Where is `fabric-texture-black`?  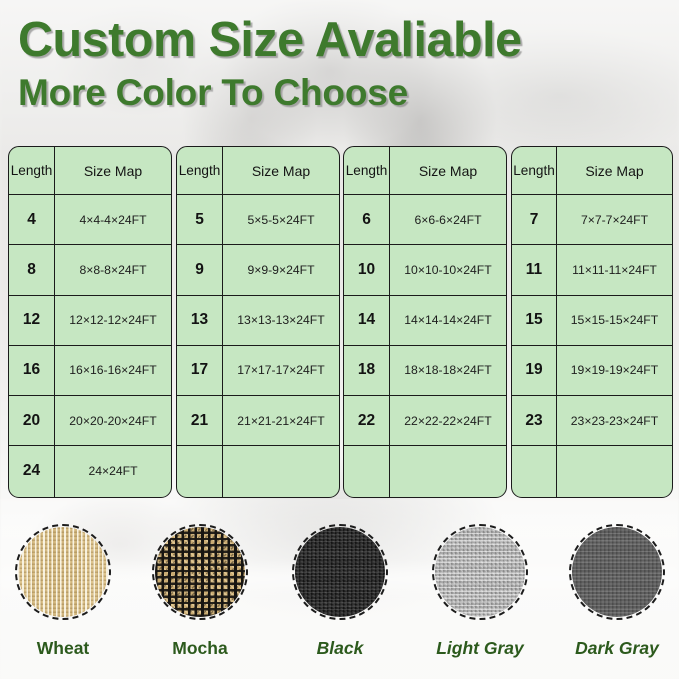
fabric-texture-black is located at coordinates (340, 572).